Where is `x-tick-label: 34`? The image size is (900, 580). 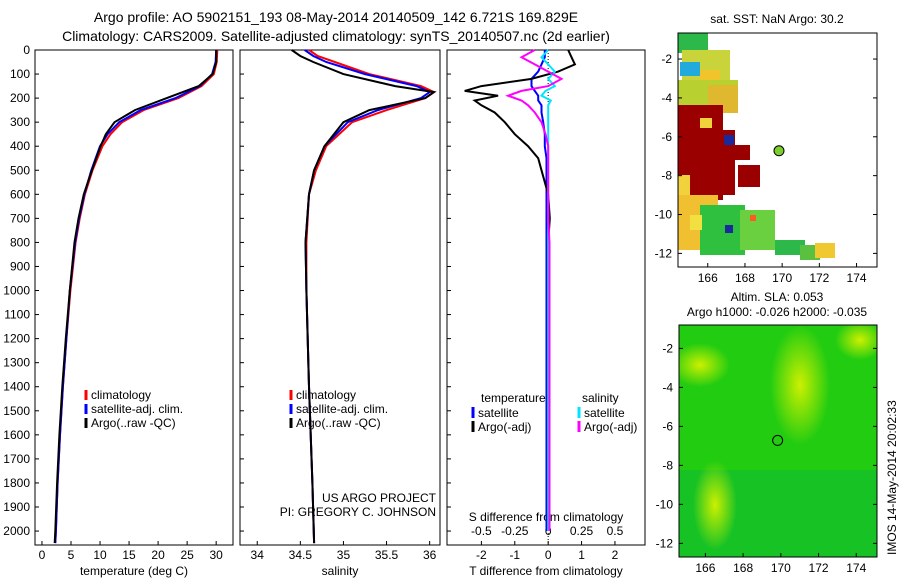 x-tick-label: 34 is located at coordinates (258, 555).